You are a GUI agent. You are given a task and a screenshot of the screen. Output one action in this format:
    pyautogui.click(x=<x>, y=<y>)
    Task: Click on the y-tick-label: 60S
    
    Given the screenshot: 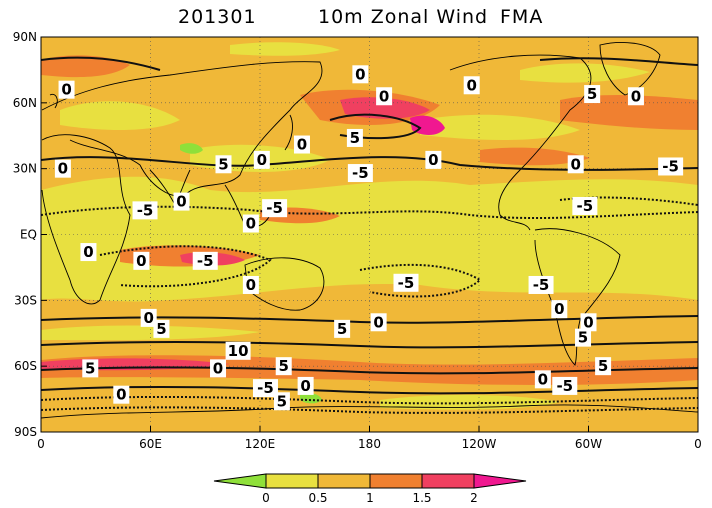 What is the action you would take?
    pyautogui.click(x=25, y=366)
    